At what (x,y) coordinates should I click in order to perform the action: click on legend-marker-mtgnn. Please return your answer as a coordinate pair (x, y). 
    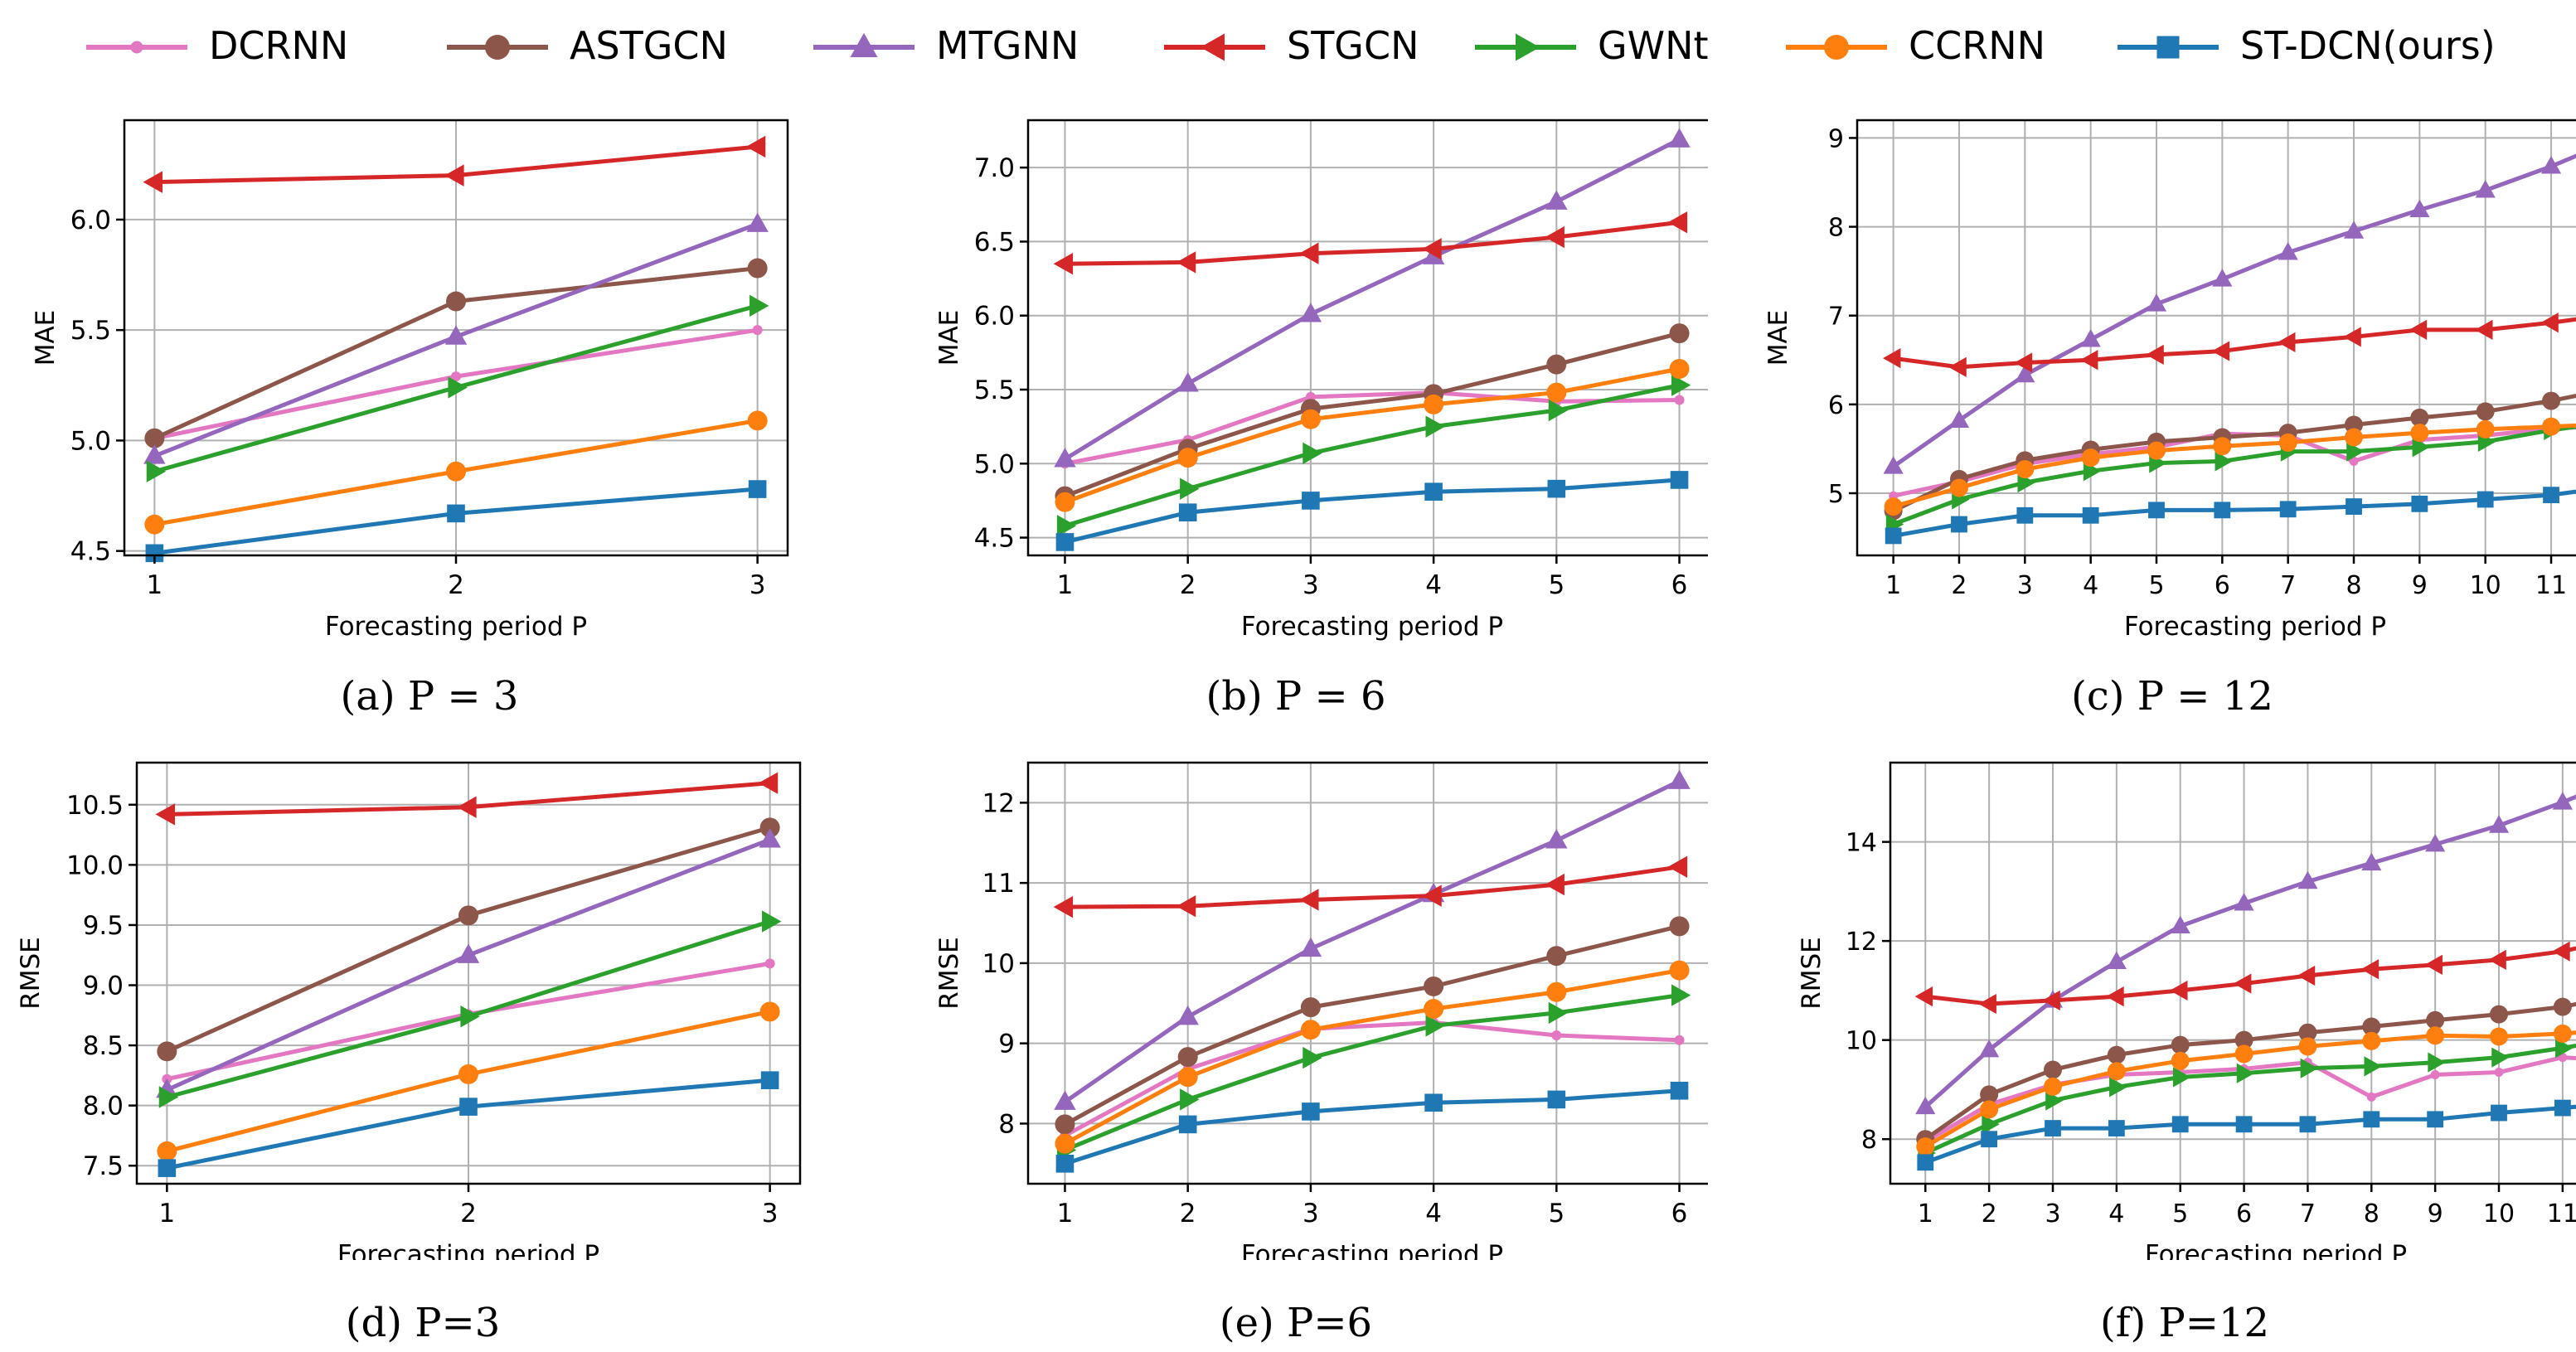
    Looking at the image, I should click on (864, 44).